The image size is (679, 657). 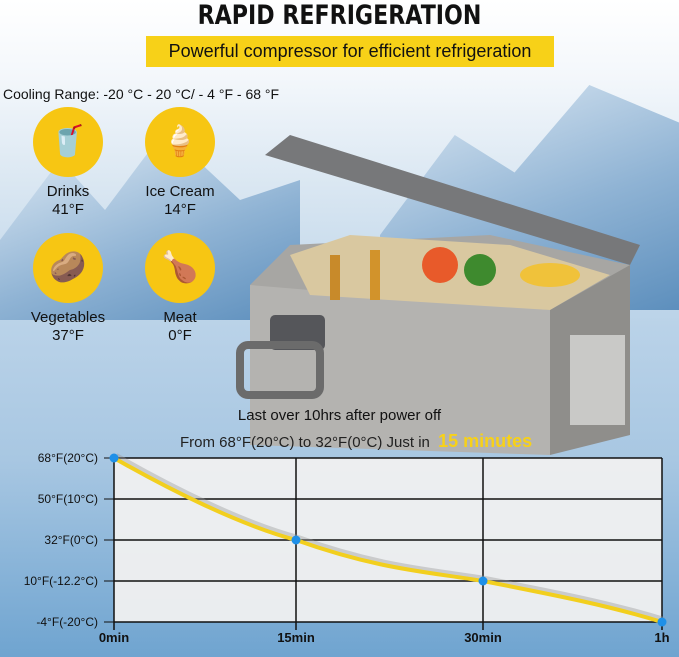 What do you see at coordinates (67, 622) in the screenshot?
I see `y-tick-label: -4°F(-20°C)` at bounding box center [67, 622].